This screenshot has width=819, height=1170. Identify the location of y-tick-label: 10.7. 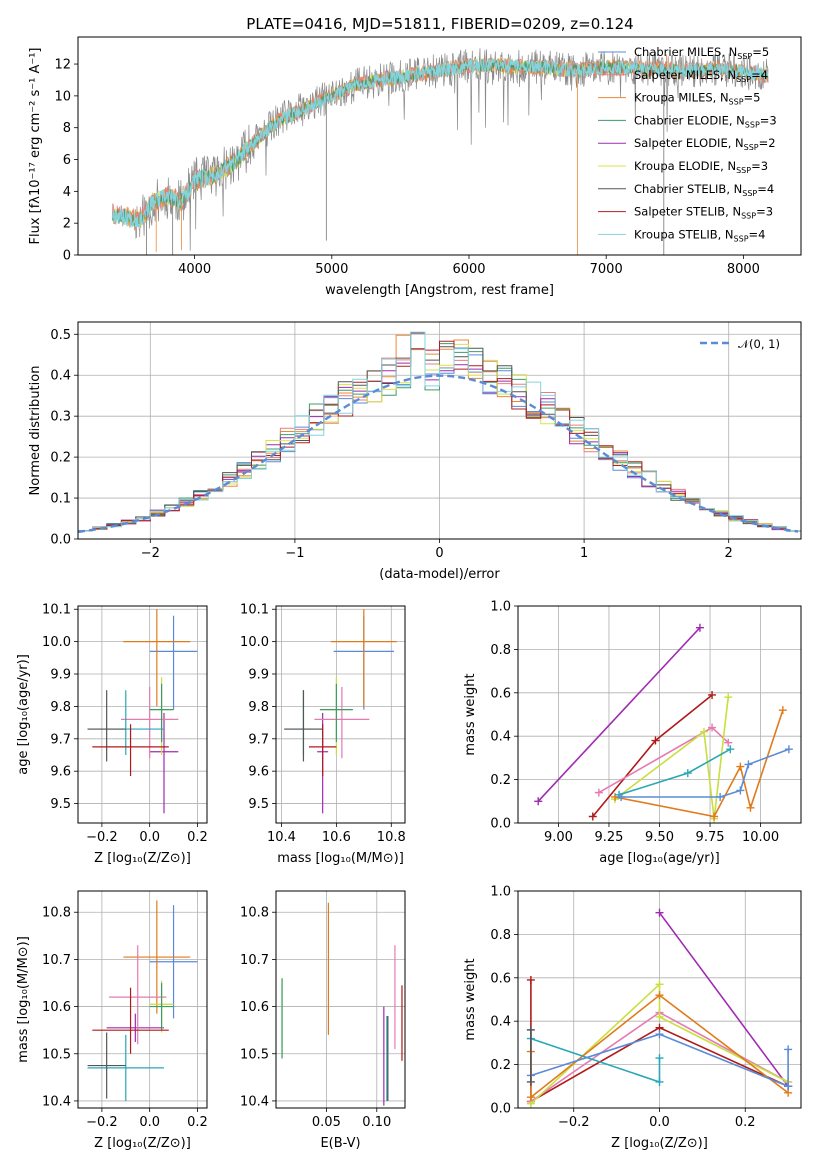
(56, 960).